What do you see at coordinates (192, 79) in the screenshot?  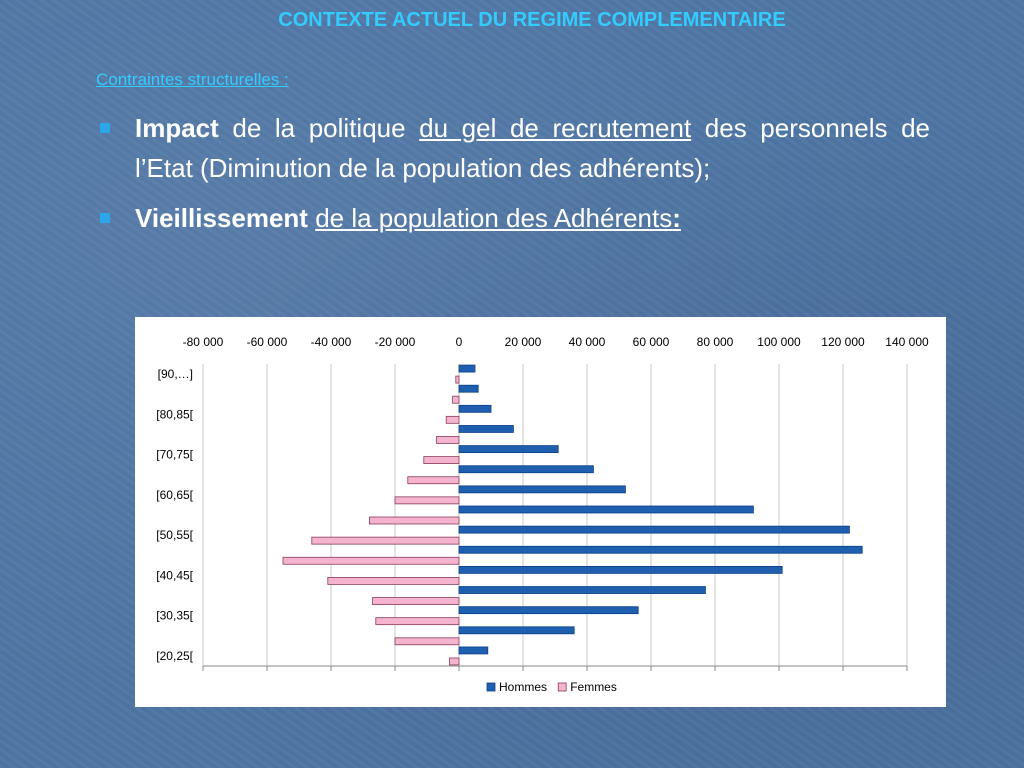 I see `subheading: Contraintes structurelles :` at bounding box center [192, 79].